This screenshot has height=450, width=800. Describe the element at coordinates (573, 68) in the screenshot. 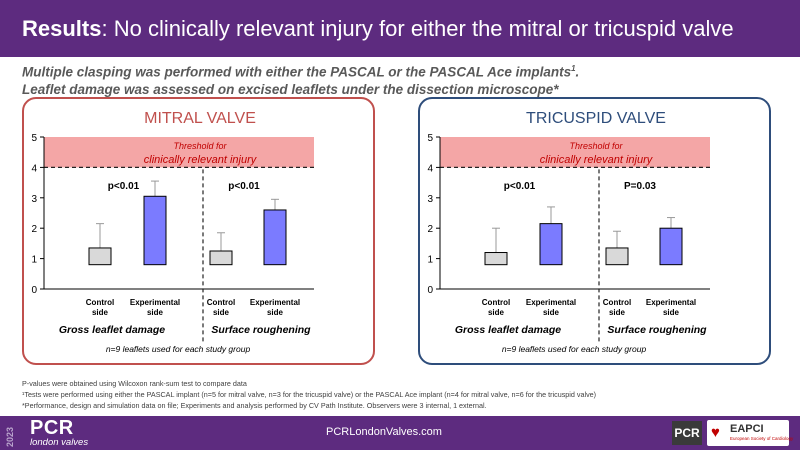

I see `subtitle-superscript: 1` at that location.